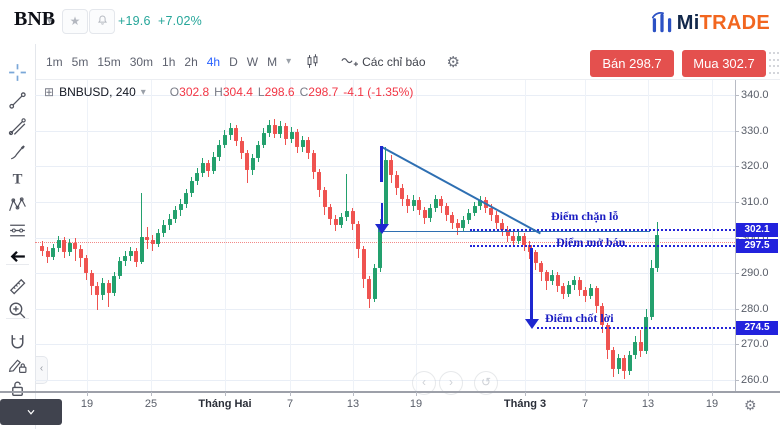  I want to click on legend-symbol: BNBUSD, 240, so click(97, 92).